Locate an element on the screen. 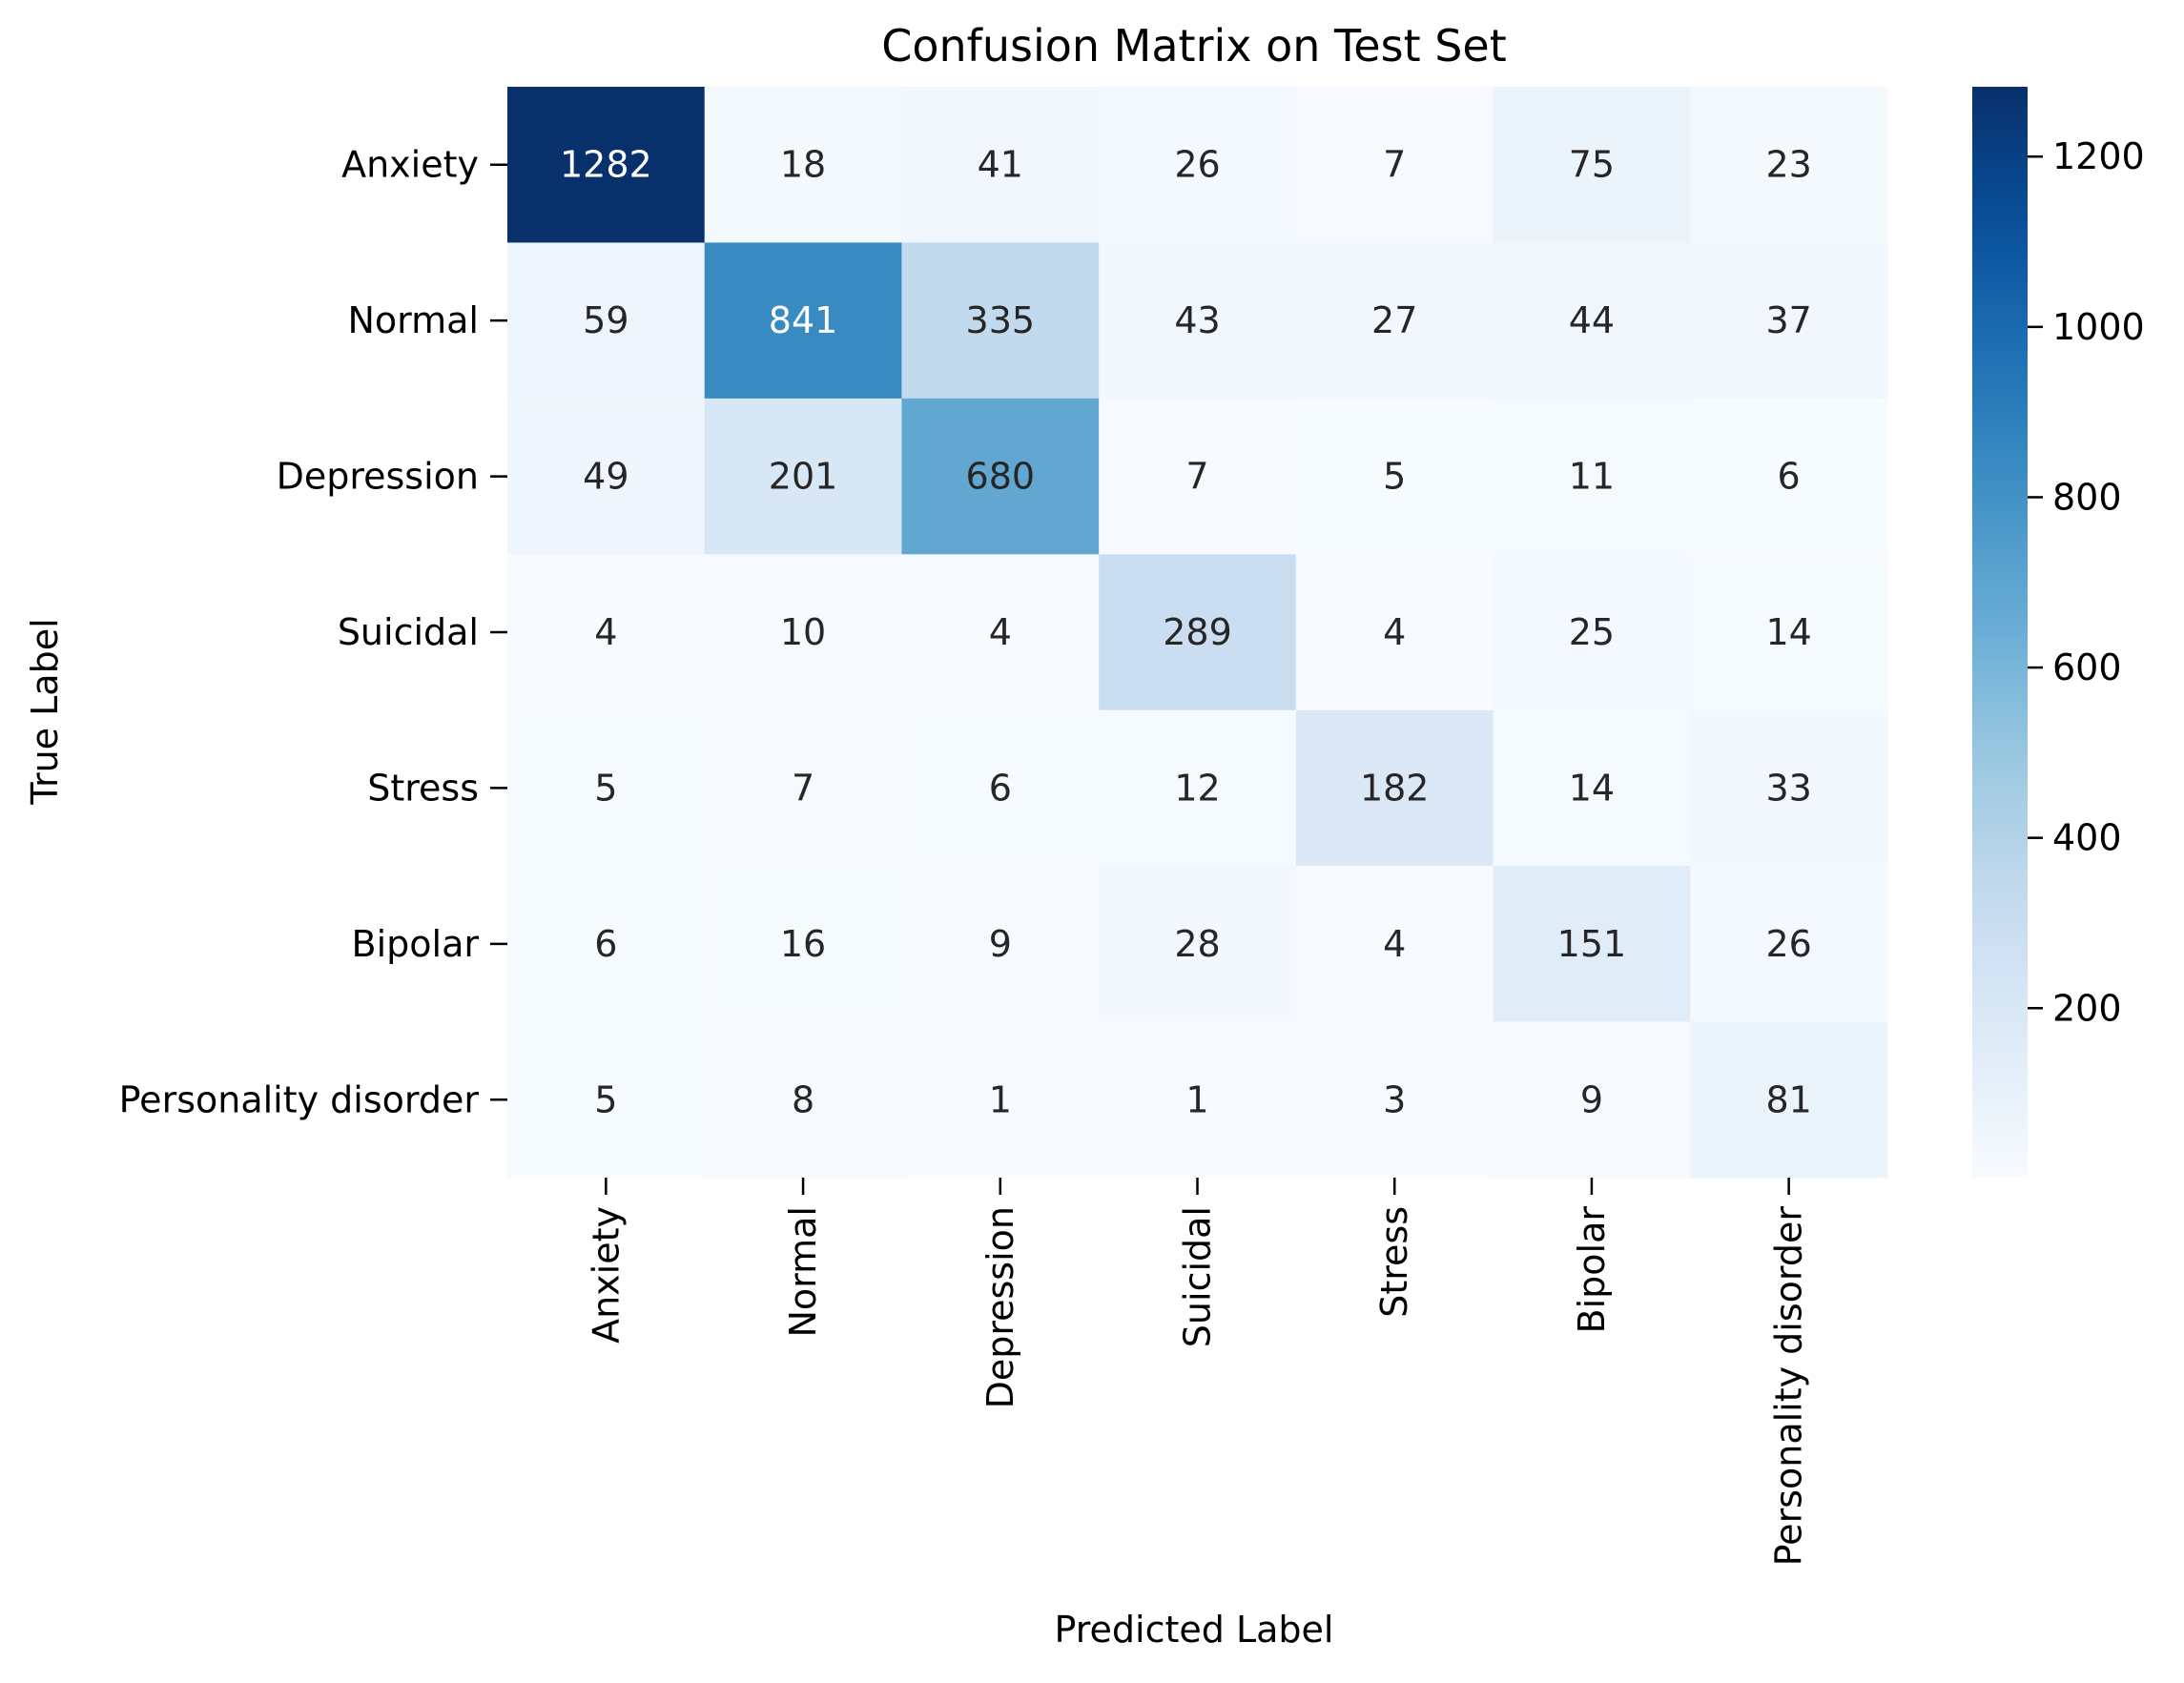 Image resolution: width=2184 pixels, height=1683 pixels. cell-value-label: 11 is located at coordinates (1592, 477).